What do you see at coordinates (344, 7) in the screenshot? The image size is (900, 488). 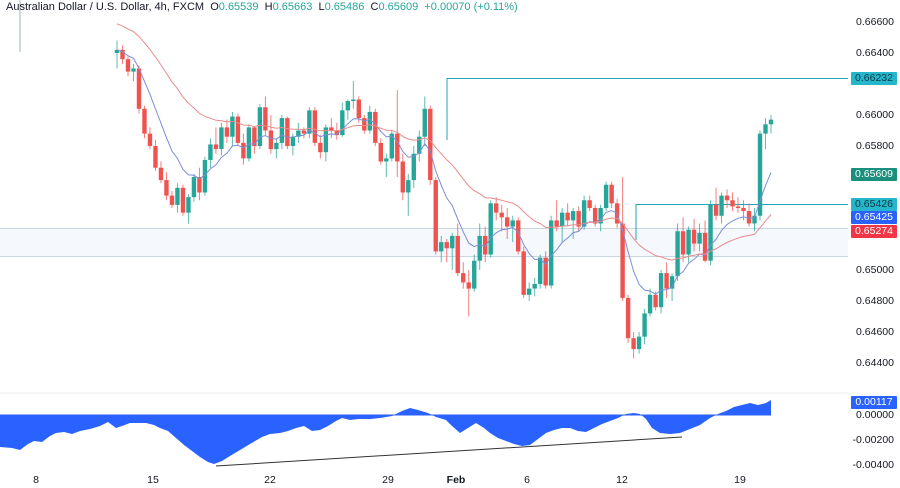 I see `low-value: 0.65486` at bounding box center [344, 7].